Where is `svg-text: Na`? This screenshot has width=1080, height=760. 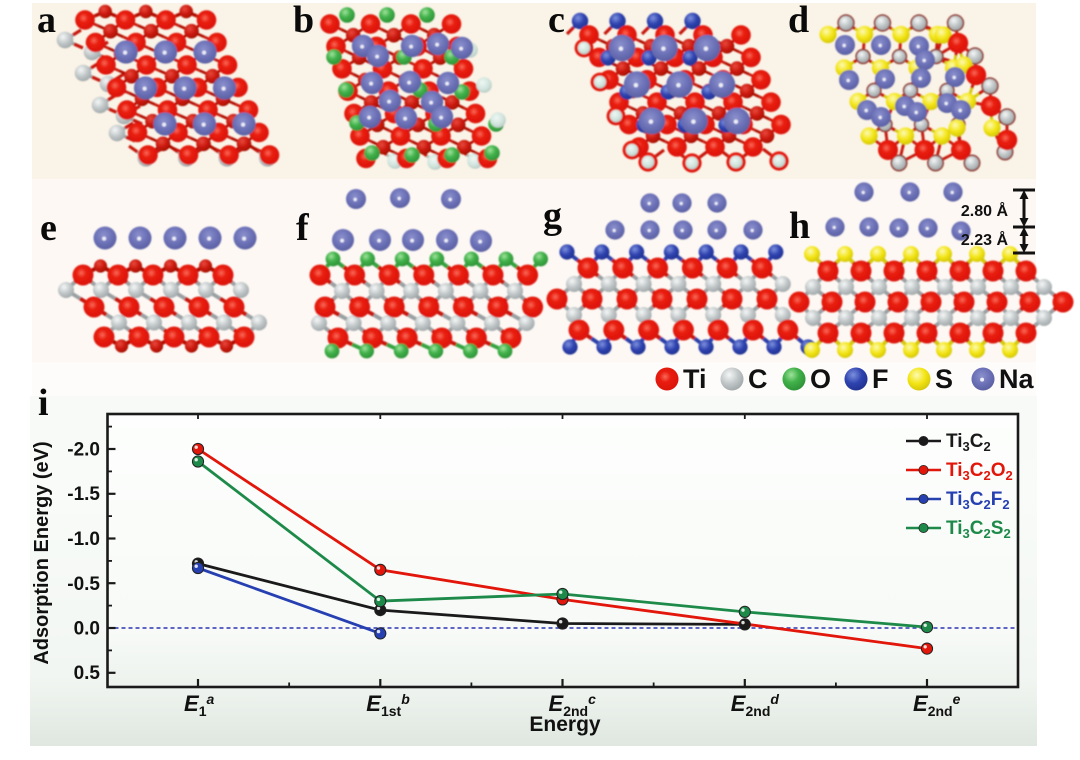 svg-text: Na is located at coordinates (1016, 379).